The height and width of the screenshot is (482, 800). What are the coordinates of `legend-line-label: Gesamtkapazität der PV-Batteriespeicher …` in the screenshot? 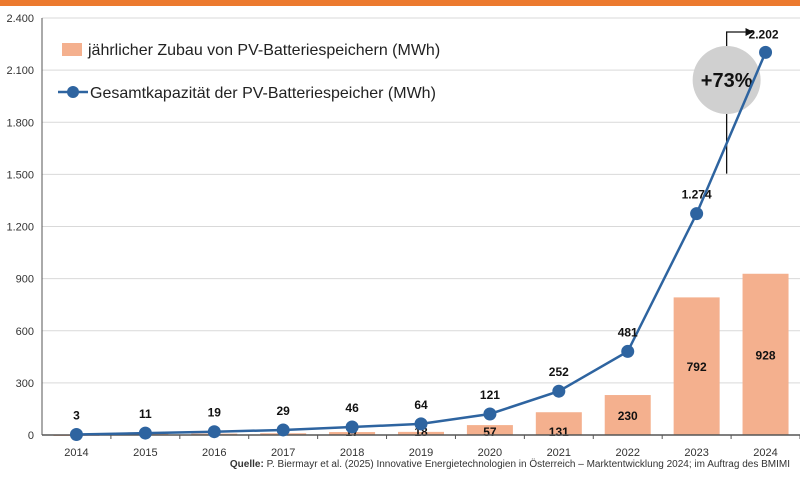 It's located at (263, 93).